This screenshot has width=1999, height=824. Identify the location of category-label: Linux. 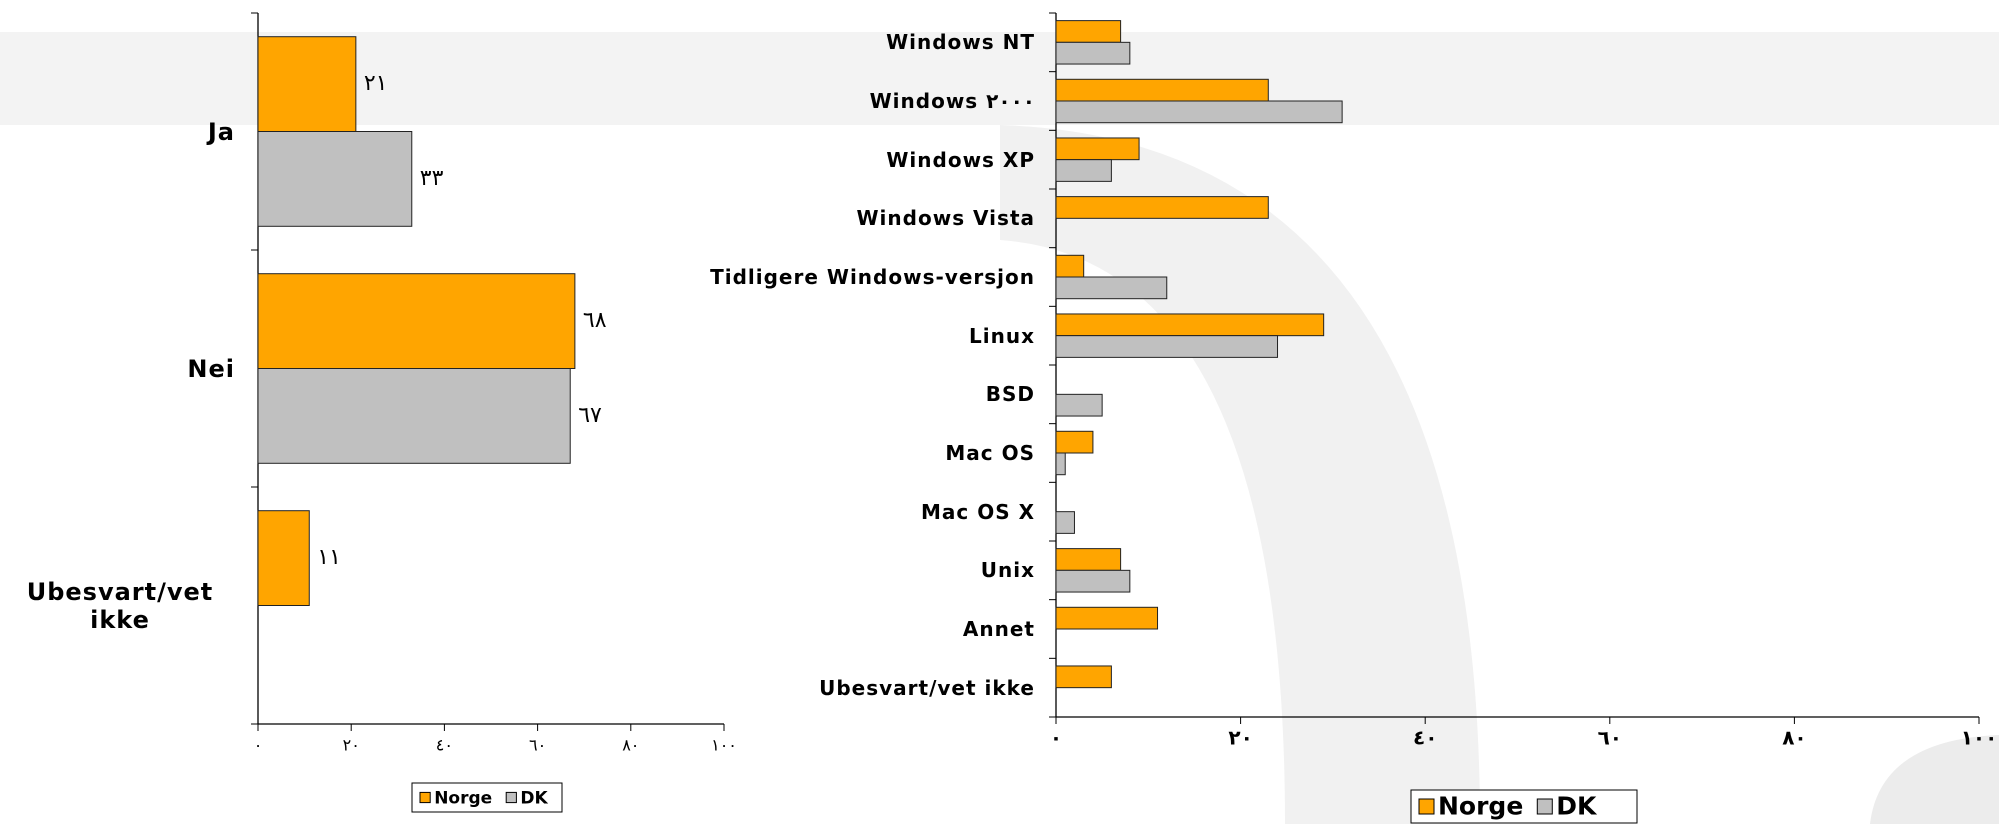
(1002, 335).